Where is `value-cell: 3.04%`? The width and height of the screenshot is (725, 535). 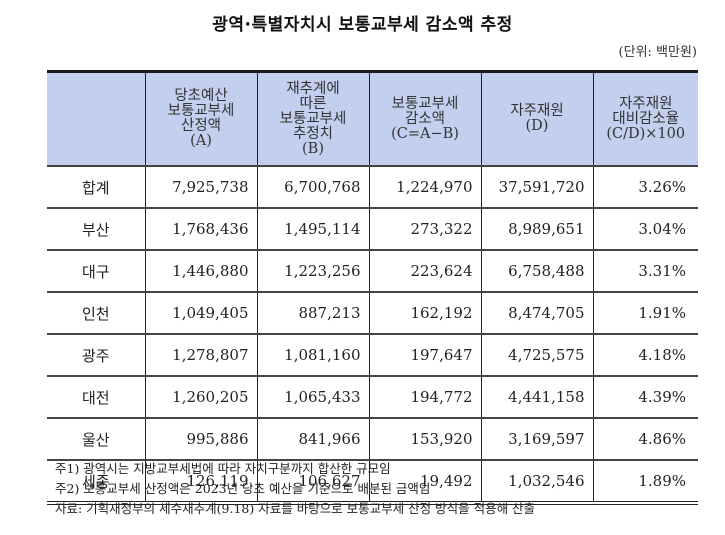
value-cell: 3.04% is located at coordinates (645, 229).